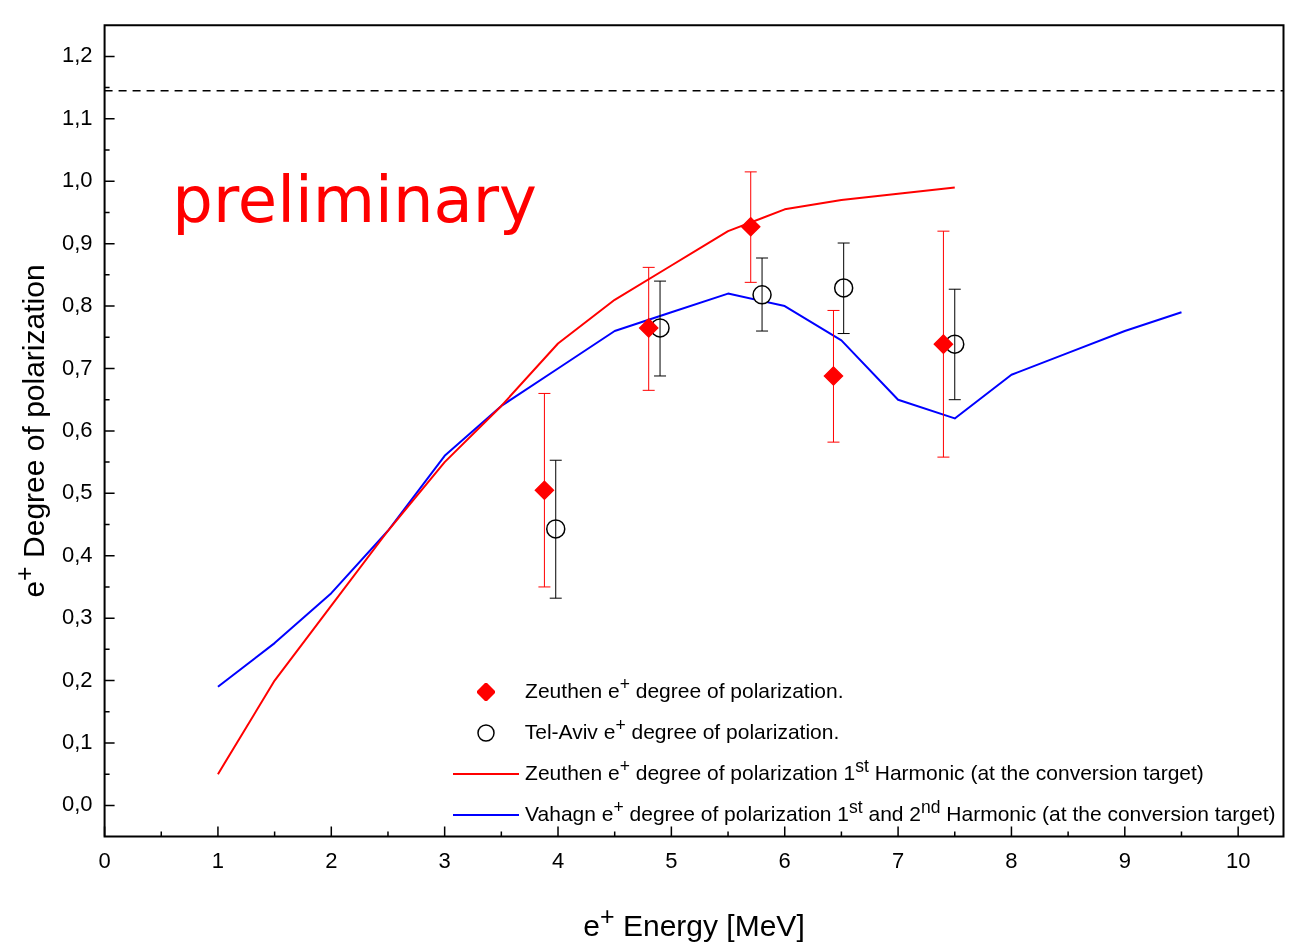  I want to click on x-tick-label: 0, so click(104, 860).